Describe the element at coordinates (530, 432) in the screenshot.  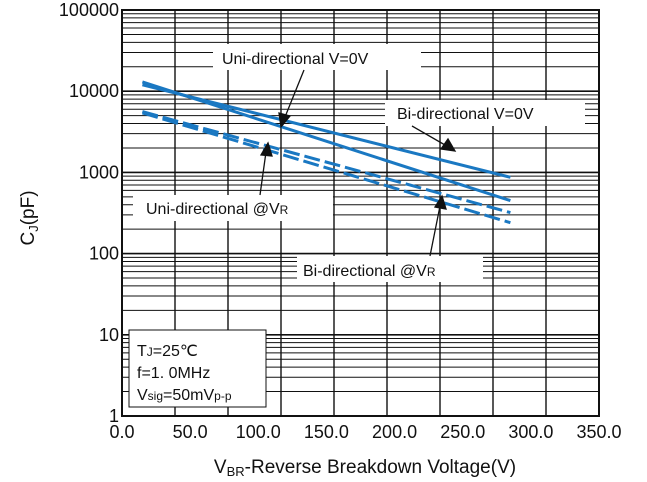
I see `x-tick-label: 300.0` at that location.